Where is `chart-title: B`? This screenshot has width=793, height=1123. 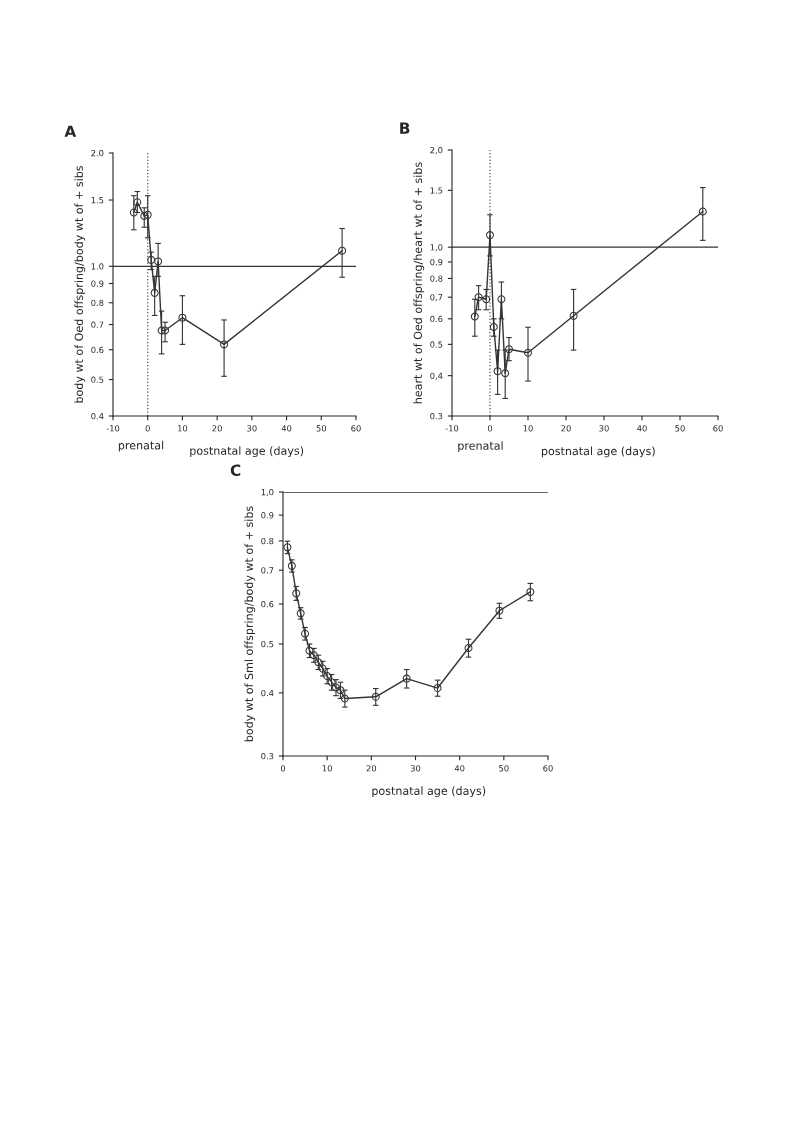 chart-title: B is located at coordinates (405, 128).